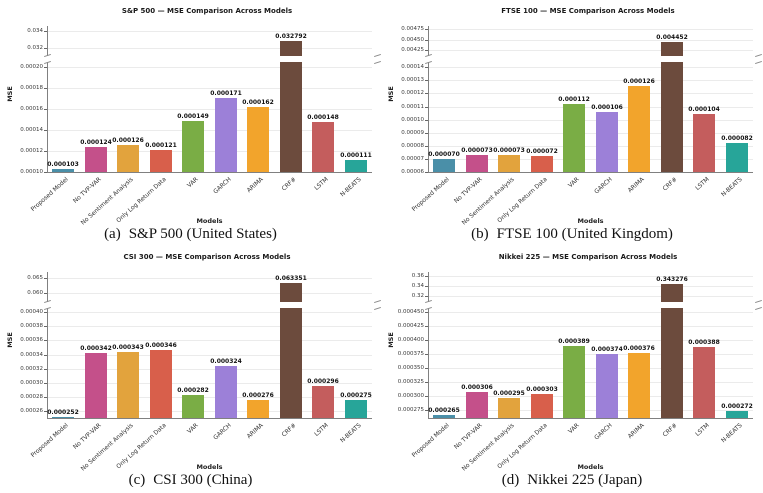  What do you see at coordinates (572, 480) in the screenshot?
I see `figure-caption-d: (d) Nikkei 225 (Japan)` at bounding box center [572, 480].